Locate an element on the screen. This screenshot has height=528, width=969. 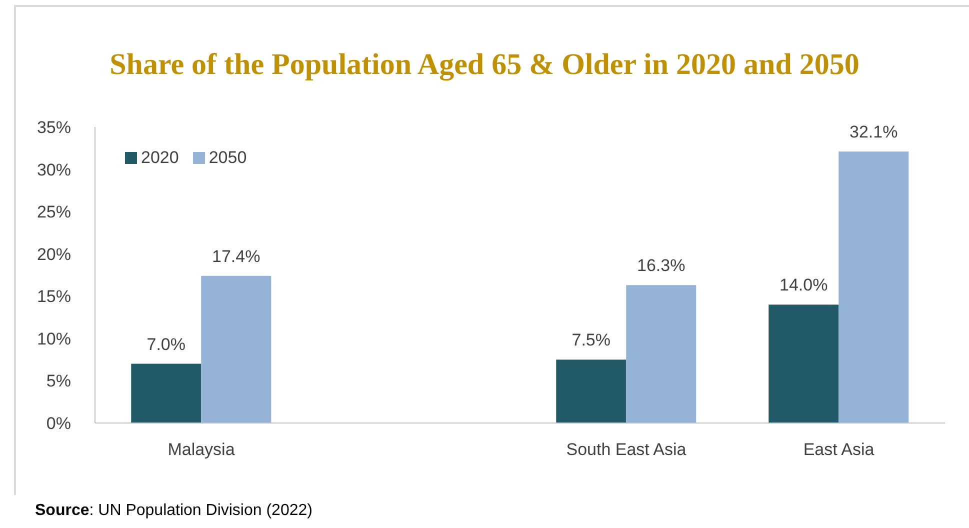
data-label: 16.3% is located at coordinates (661, 266).